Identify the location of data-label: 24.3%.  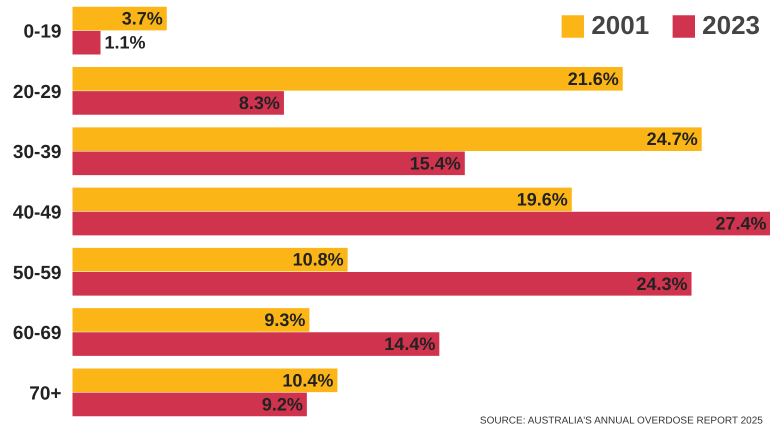
(662, 284).